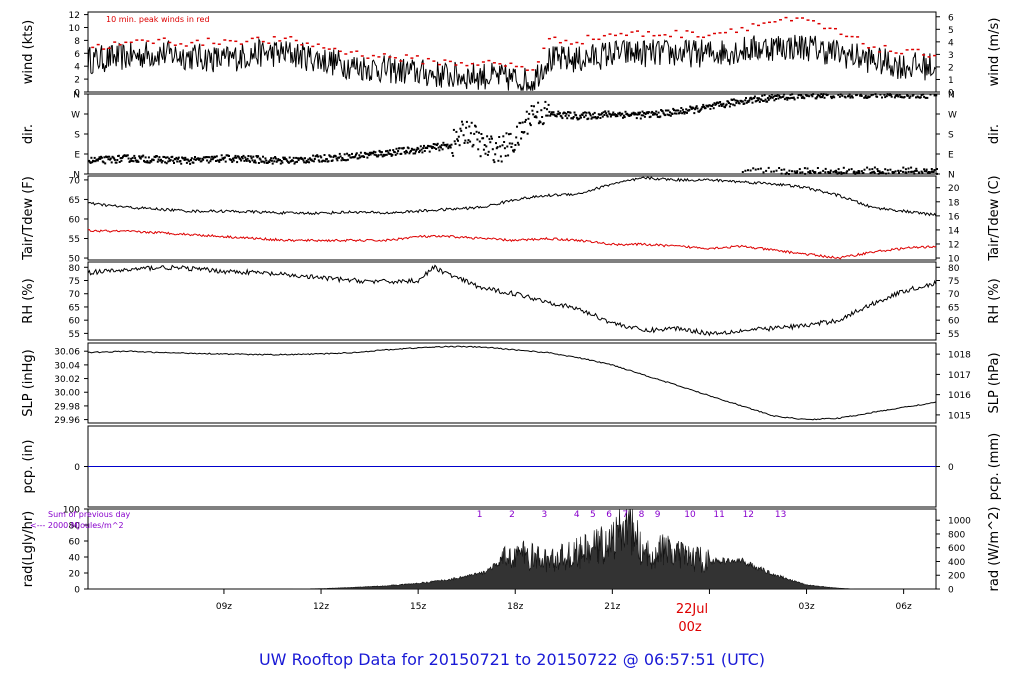 This screenshot has height=700, width=1024. I want to click on tair-series-line, so click(512, 196).